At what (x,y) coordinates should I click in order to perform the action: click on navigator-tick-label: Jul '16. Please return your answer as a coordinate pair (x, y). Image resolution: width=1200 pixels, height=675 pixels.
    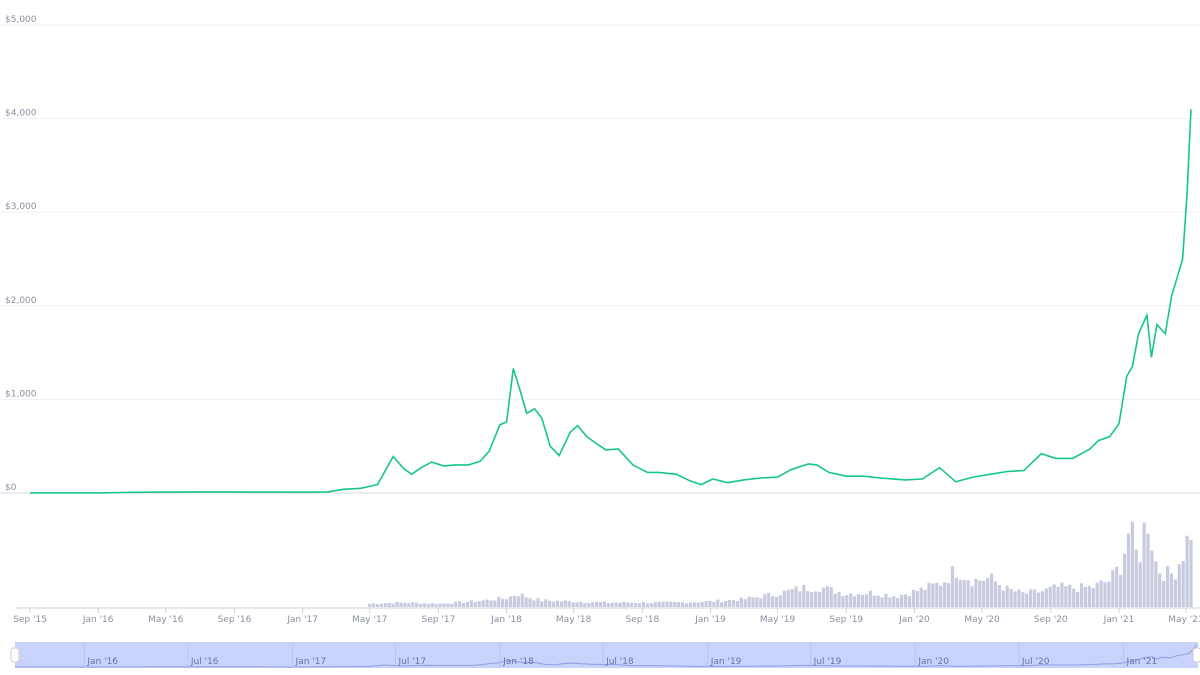
    Looking at the image, I should click on (204, 662).